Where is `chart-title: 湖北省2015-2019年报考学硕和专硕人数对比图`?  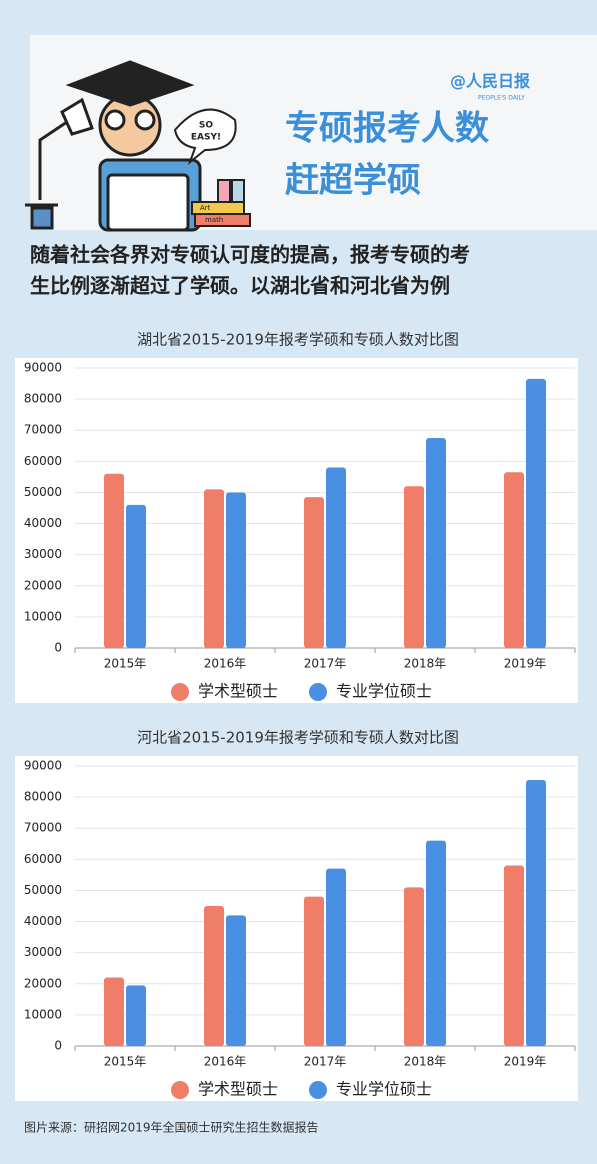 chart-title: 湖北省2015-2019年报考学硕和专硕人数对比图 is located at coordinates (298, 340).